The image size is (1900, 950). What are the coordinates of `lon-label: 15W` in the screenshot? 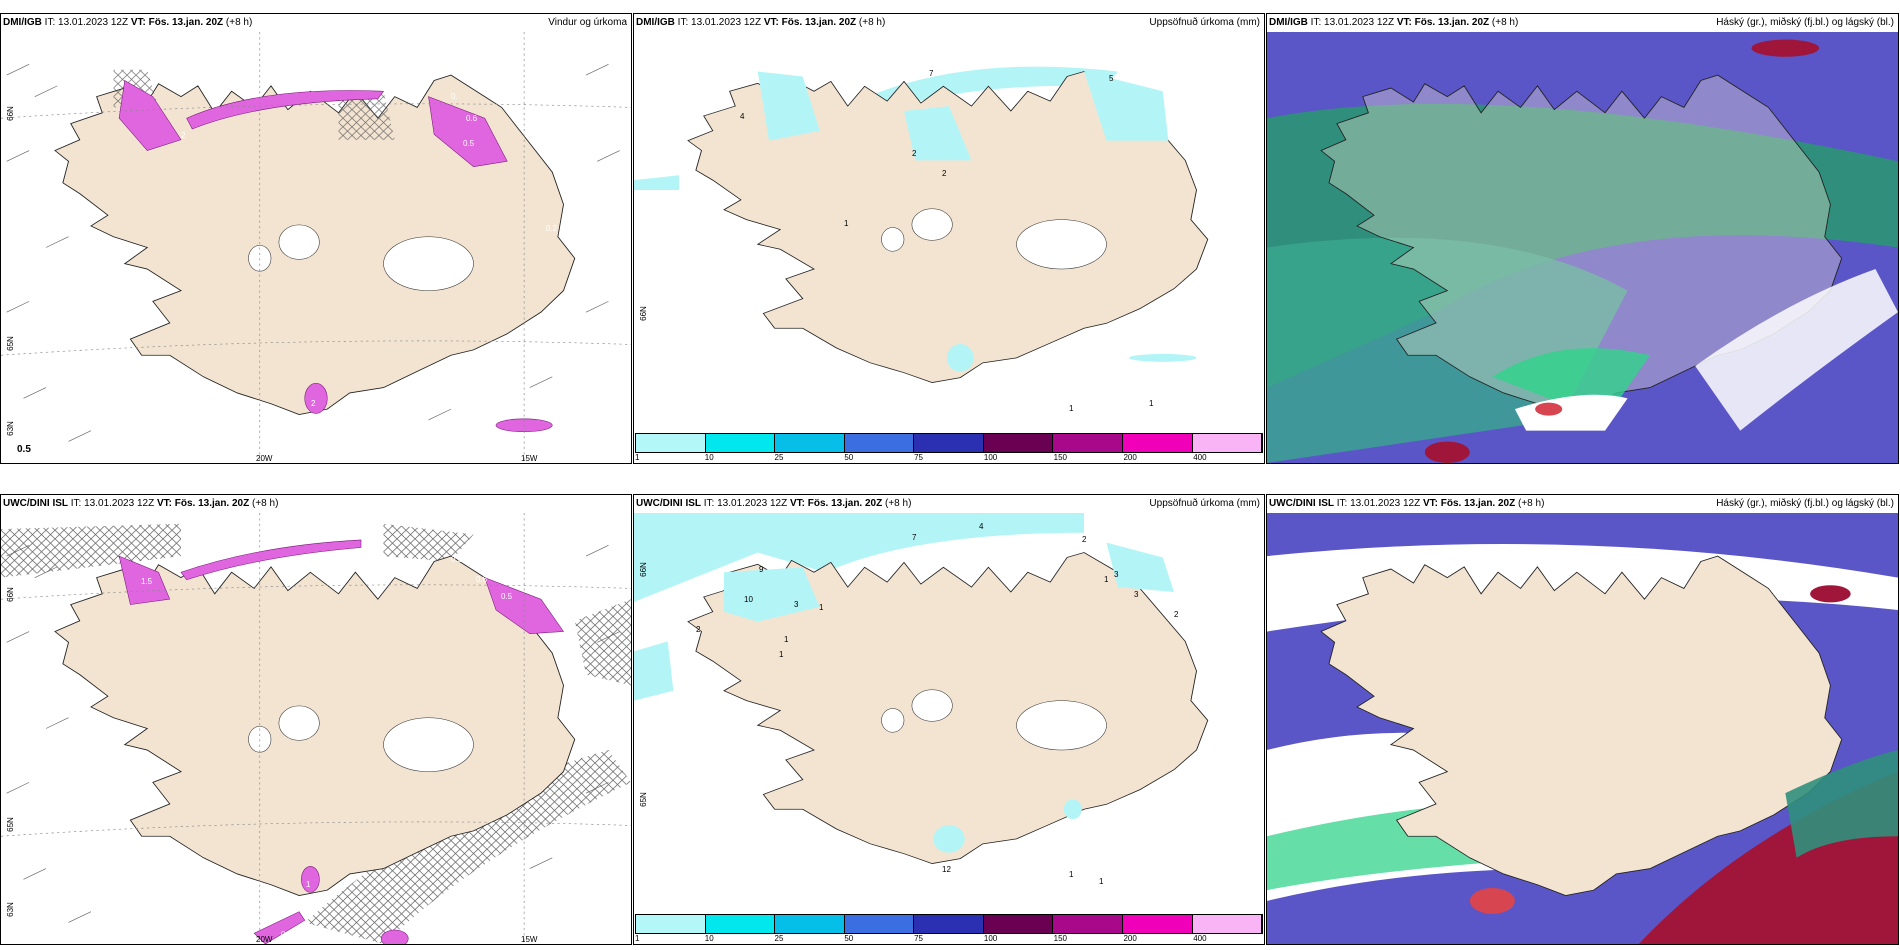 It's located at (529, 939).